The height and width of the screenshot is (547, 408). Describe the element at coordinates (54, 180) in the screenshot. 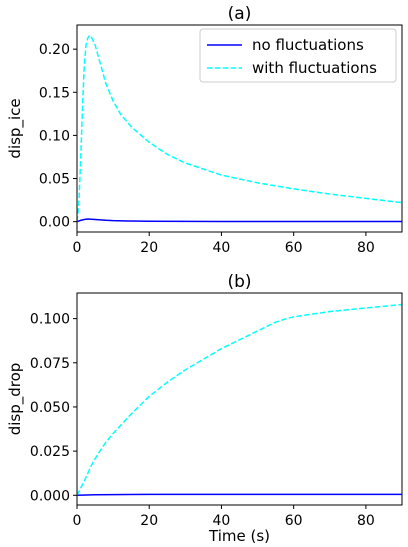

I see `y-tick-label: 0.05` at that location.